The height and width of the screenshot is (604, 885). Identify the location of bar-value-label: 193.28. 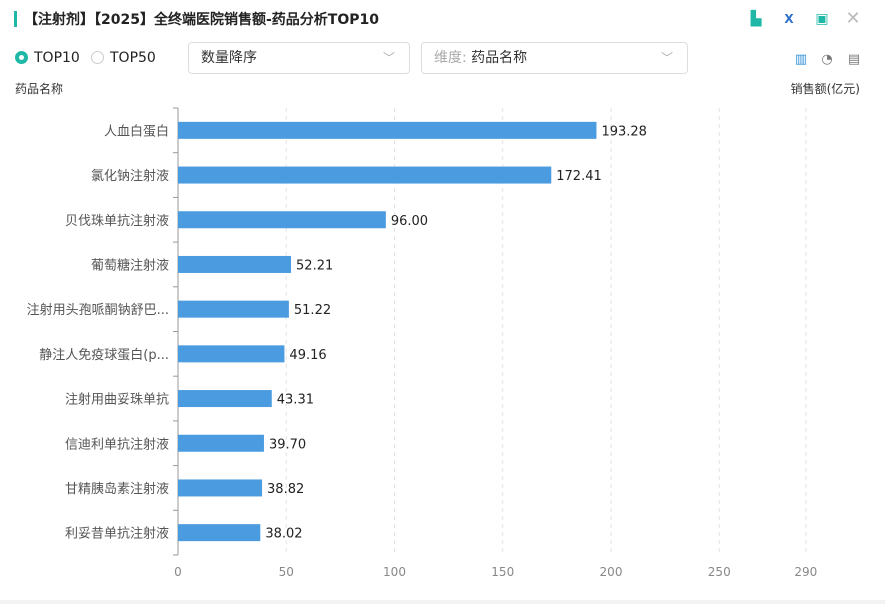
(624, 131).